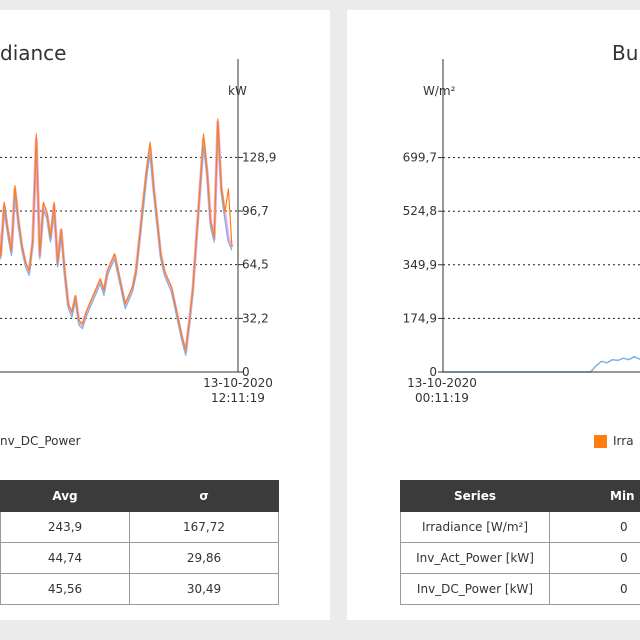  Describe the element at coordinates (255, 265) in the screenshot. I see `left-y-tick-label: 64,5` at that location.